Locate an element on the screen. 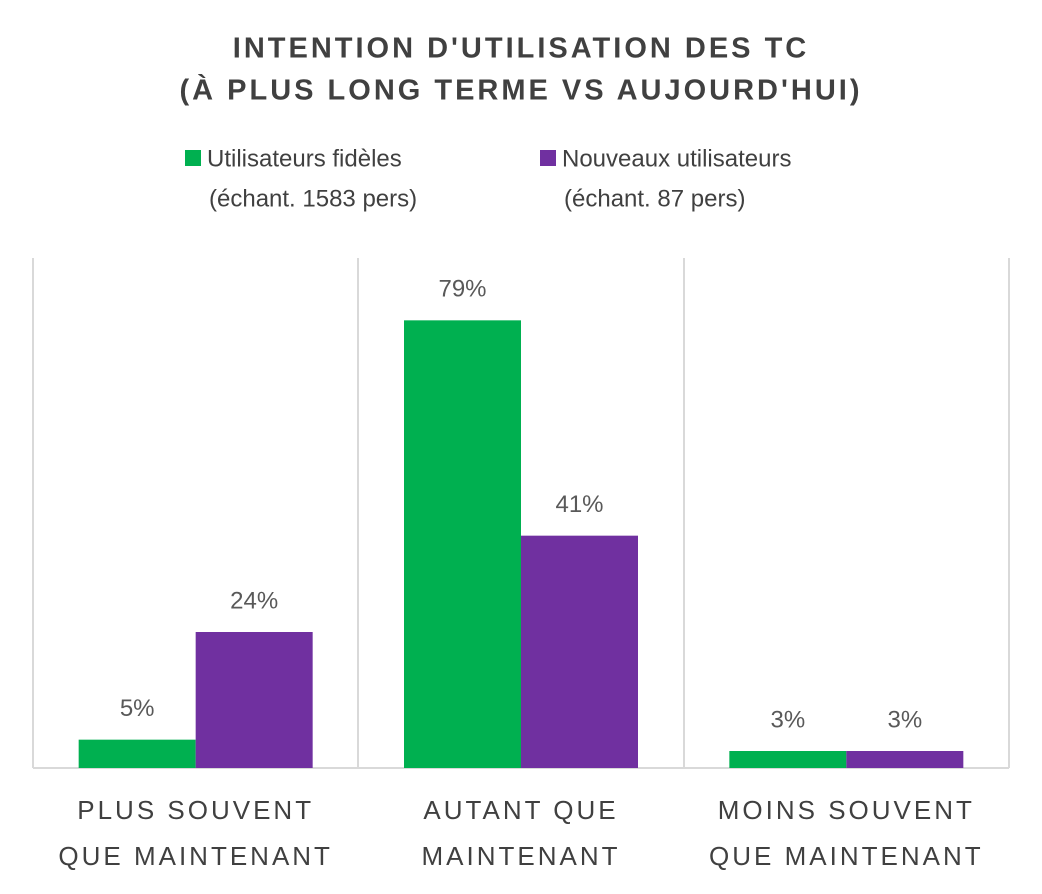 Image resolution: width=1042 pixels, height=894 pixels. legend-label: (échant. 87 pers) is located at coordinates (654, 198).